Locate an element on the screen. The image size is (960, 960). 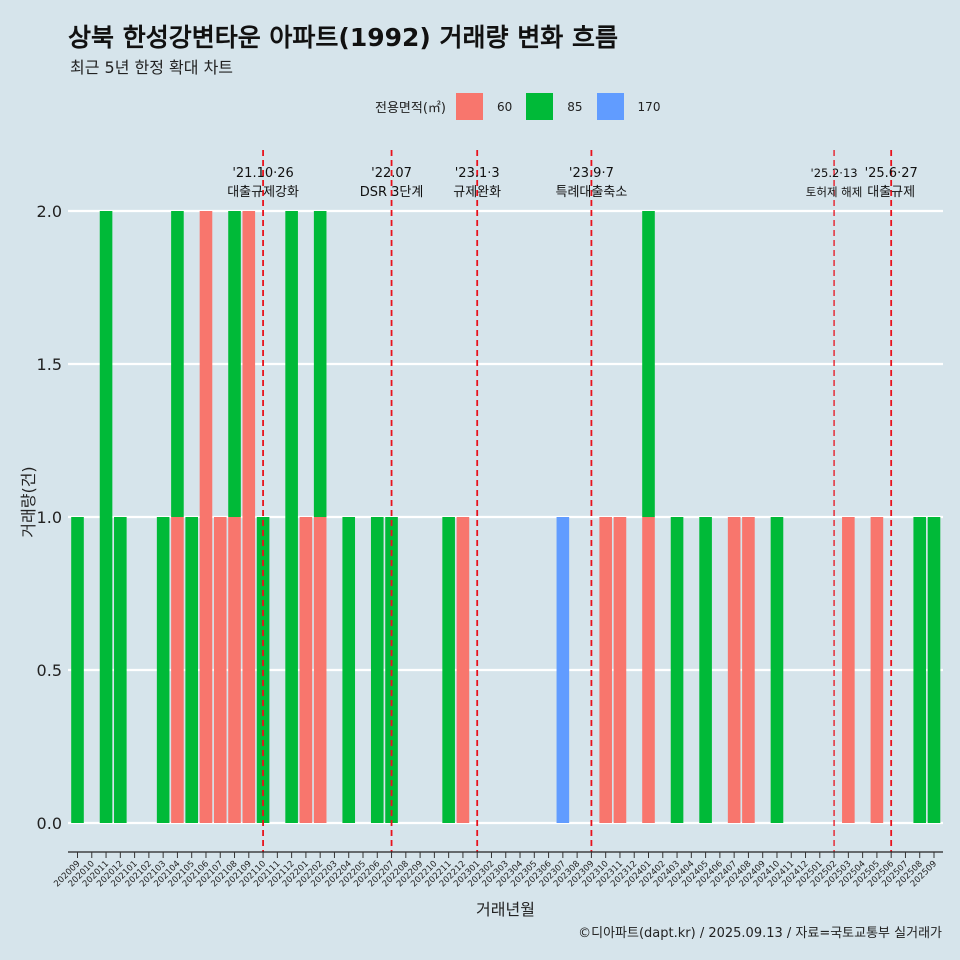
y-tick-label: 0.5 is located at coordinates (49, 670).